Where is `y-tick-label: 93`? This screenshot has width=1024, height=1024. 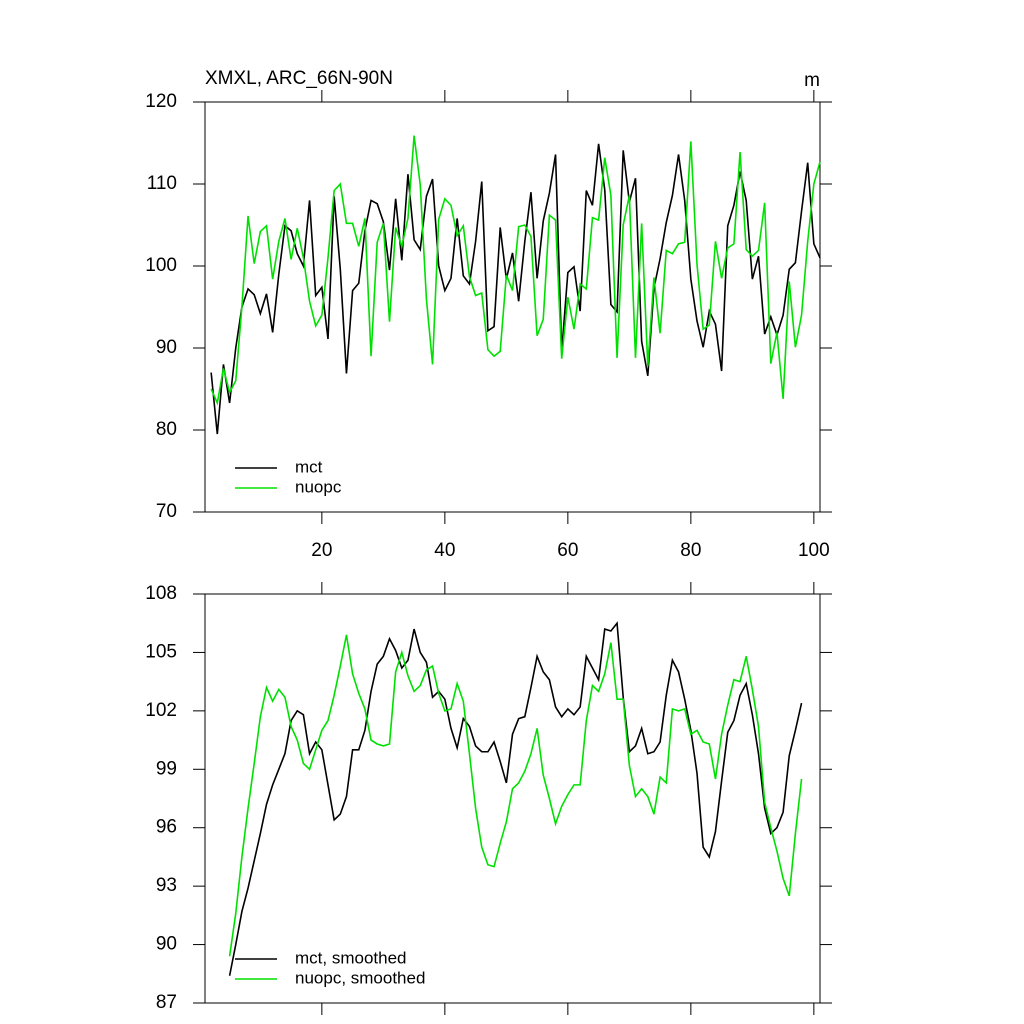 y-tick-label: 93 is located at coordinates (166, 885).